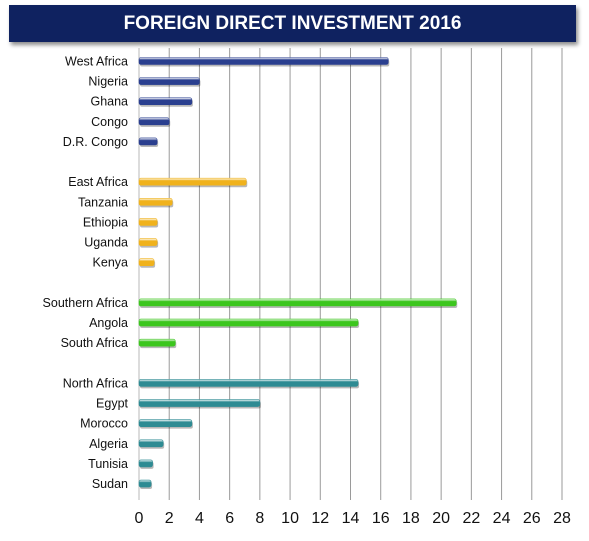 This screenshot has height=541, width=589. Describe the element at coordinates (104, 424) in the screenshot. I see `category-label: Morocco` at that location.